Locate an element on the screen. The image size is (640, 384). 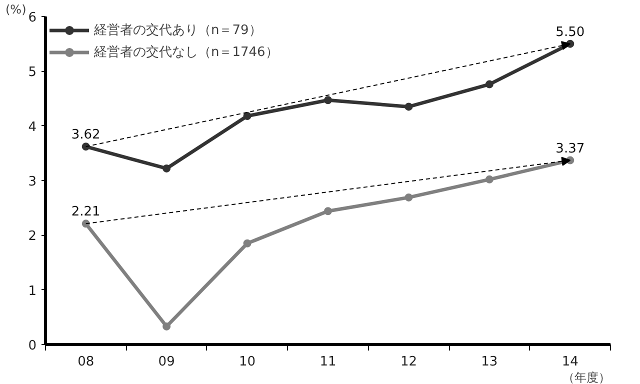
x-tick-label: 09 is located at coordinates (166, 362).